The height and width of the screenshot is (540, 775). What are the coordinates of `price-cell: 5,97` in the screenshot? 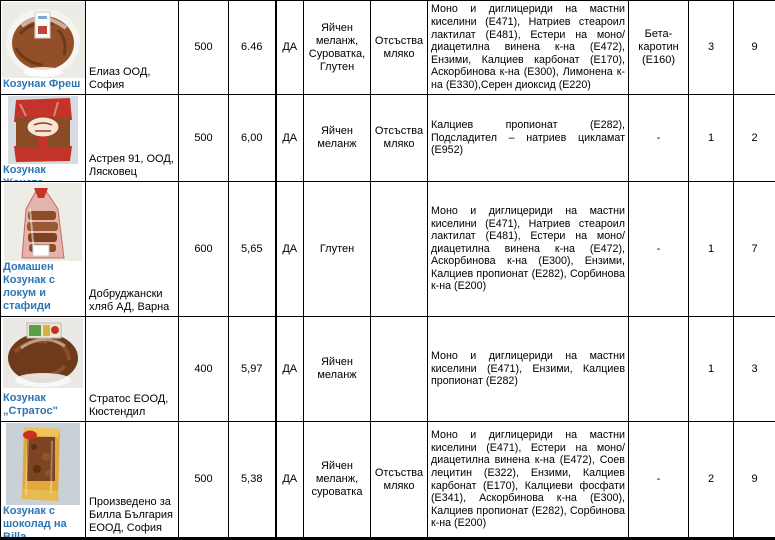 It's located at (252, 369).